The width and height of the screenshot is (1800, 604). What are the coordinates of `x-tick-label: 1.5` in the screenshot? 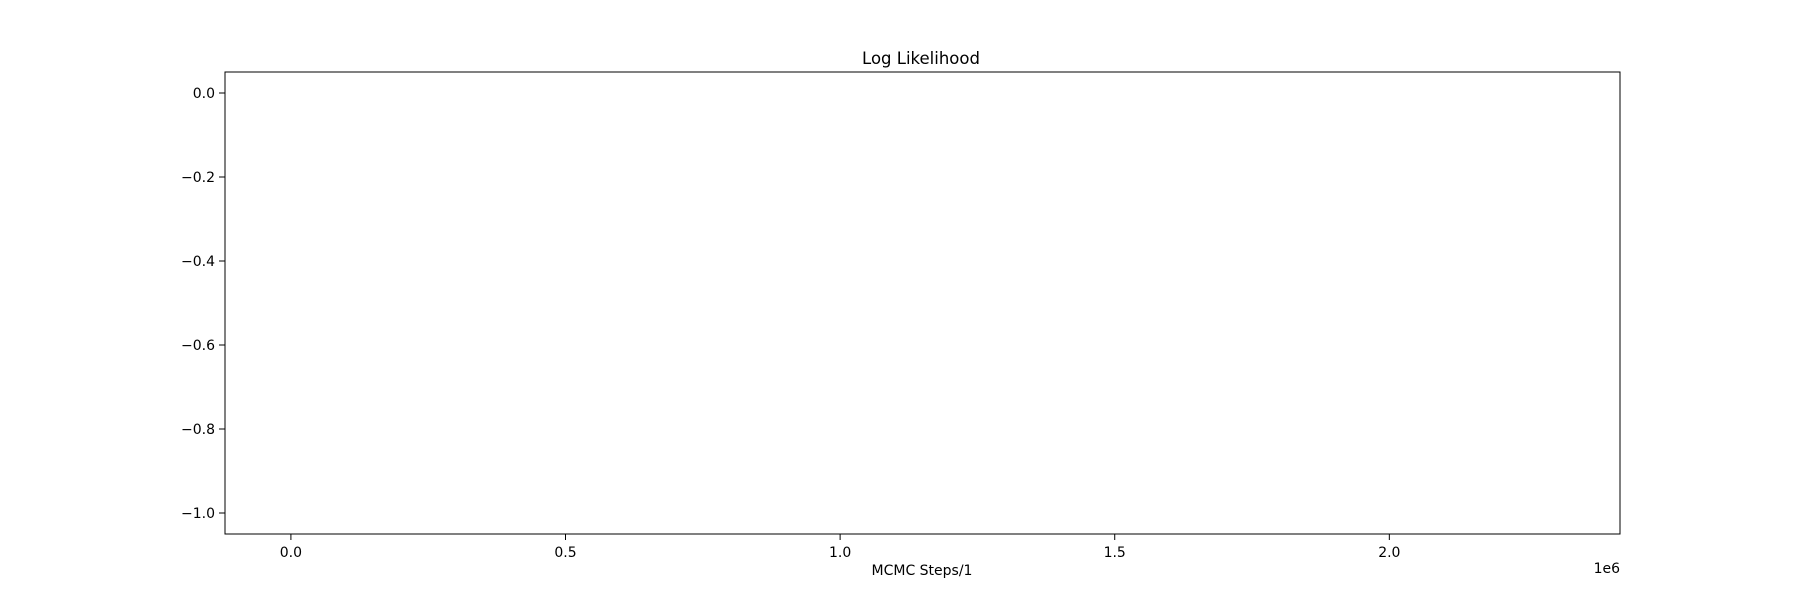 It's located at (1115, 553).